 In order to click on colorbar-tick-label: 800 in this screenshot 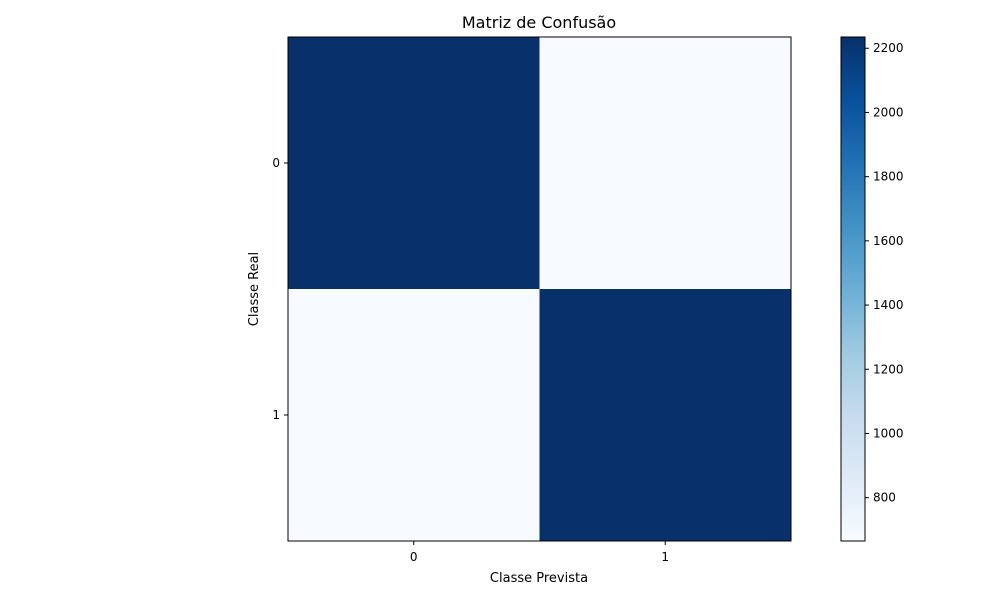, I will do `click(884, 498)`.